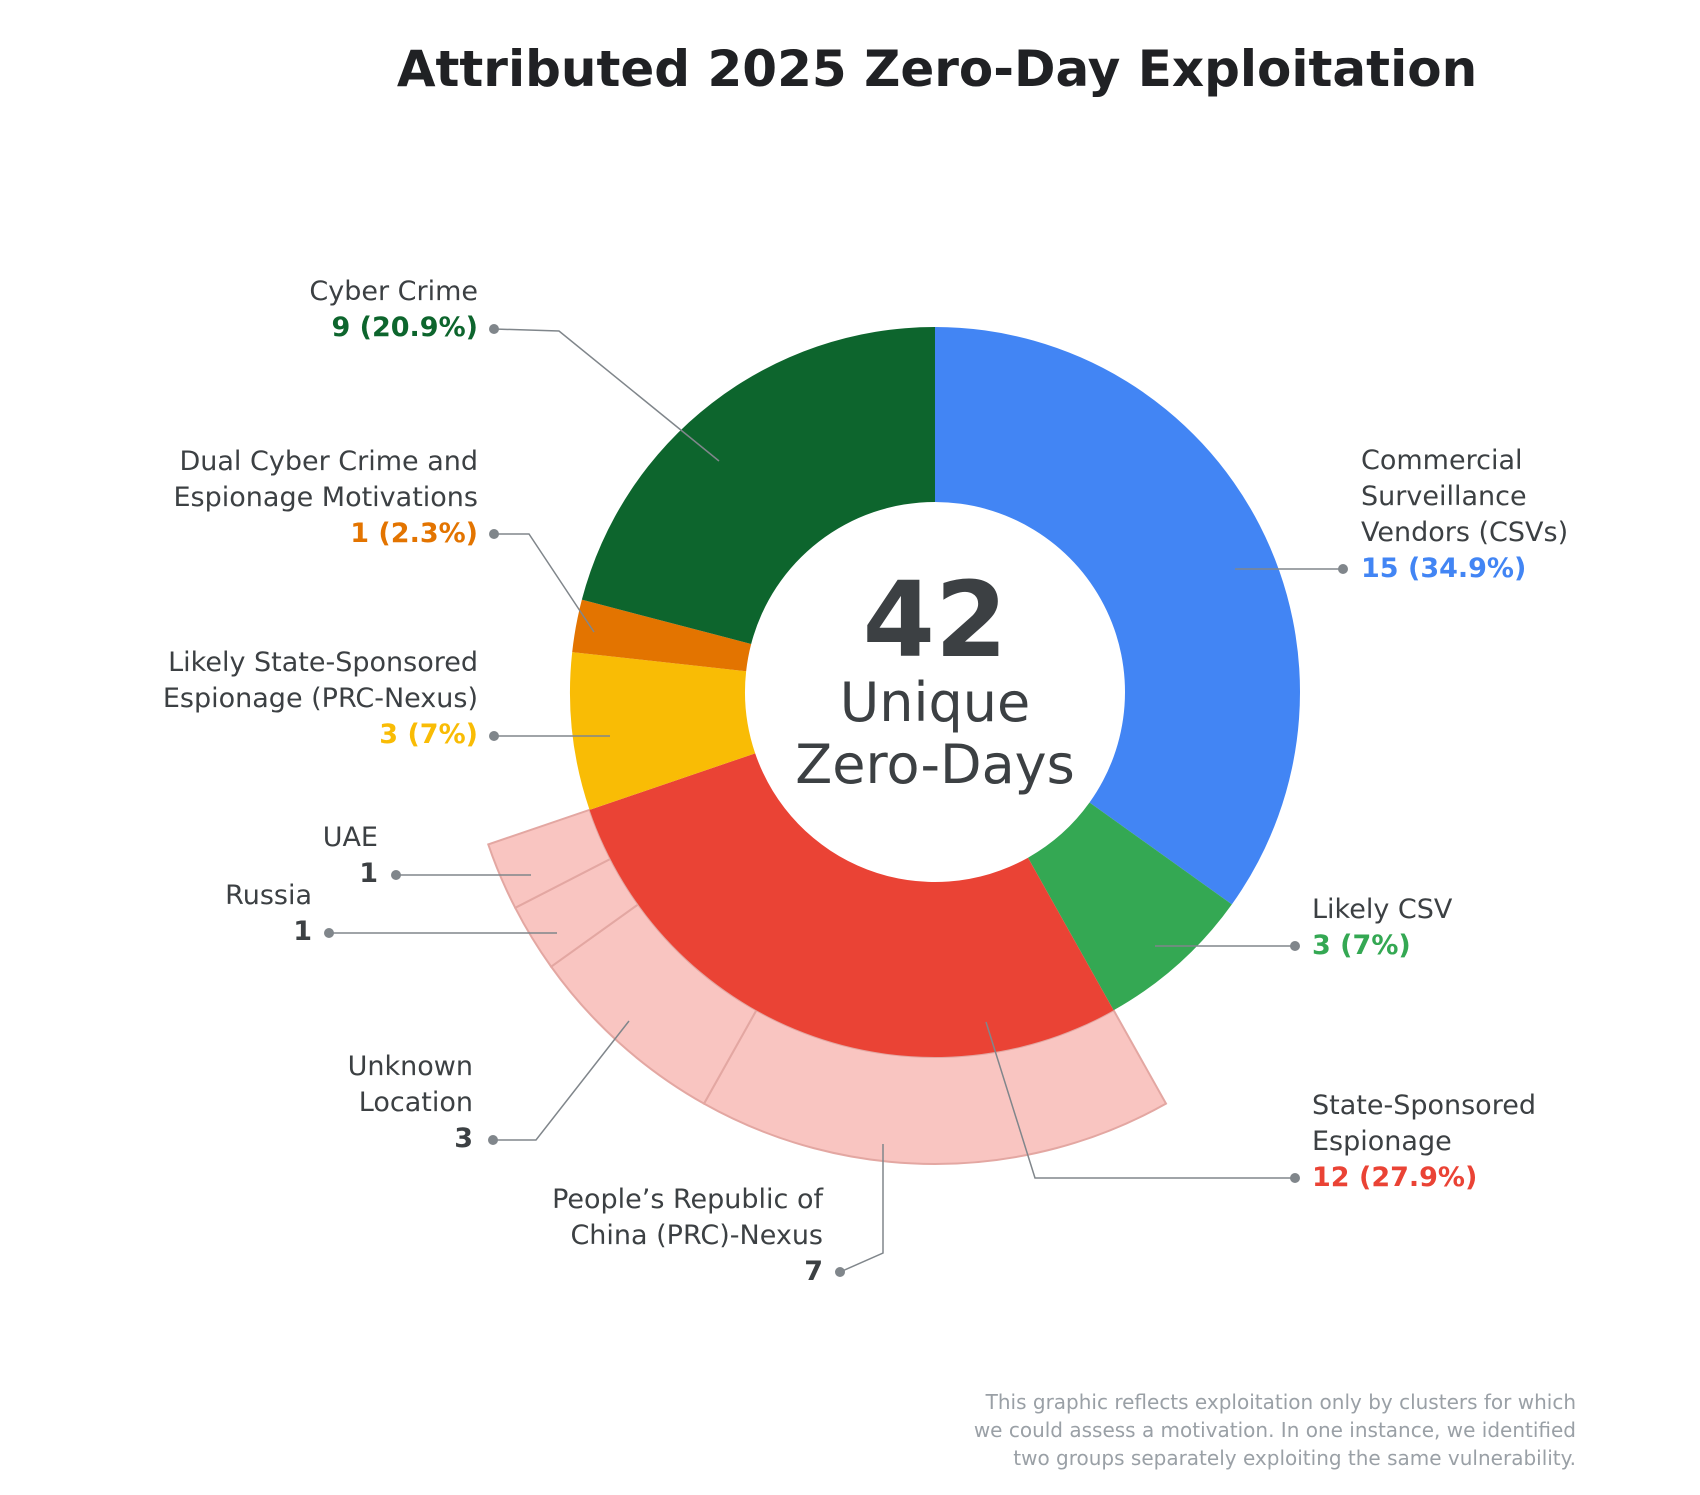 The height and width of the screenshot is (1495, 1700). Describe the element at coordinates (1444, 568) in the screenshot. I see `slice-value-label: 15 (34.9%)` at that location.